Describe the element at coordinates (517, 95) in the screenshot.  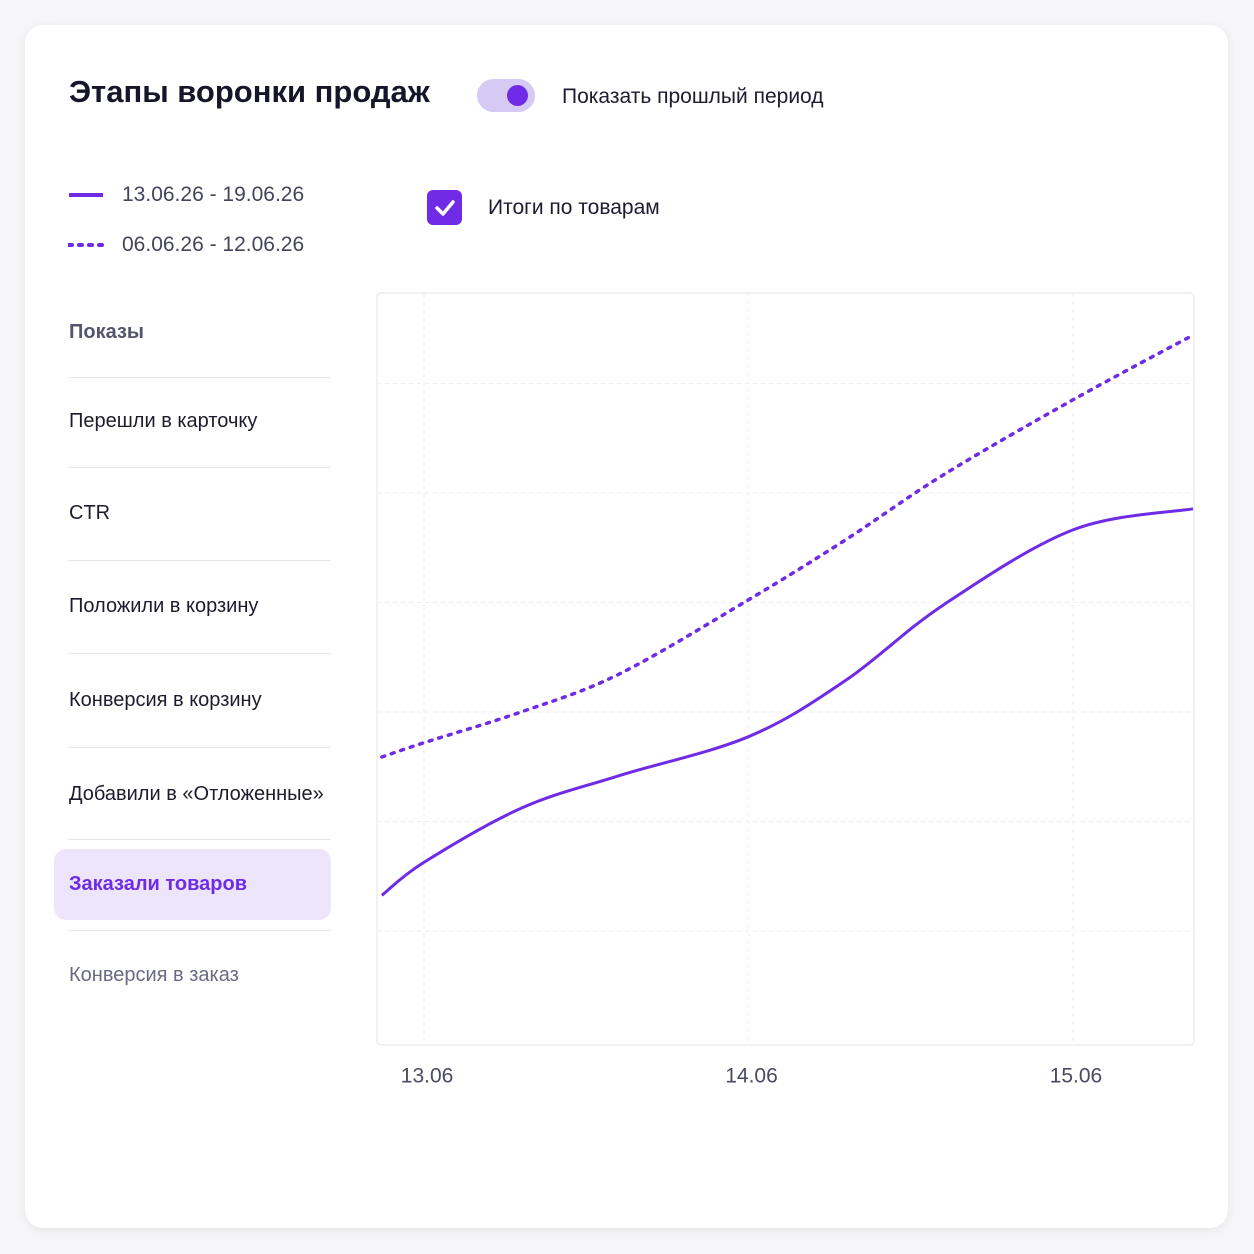
I see `toggle-knob` at that location.